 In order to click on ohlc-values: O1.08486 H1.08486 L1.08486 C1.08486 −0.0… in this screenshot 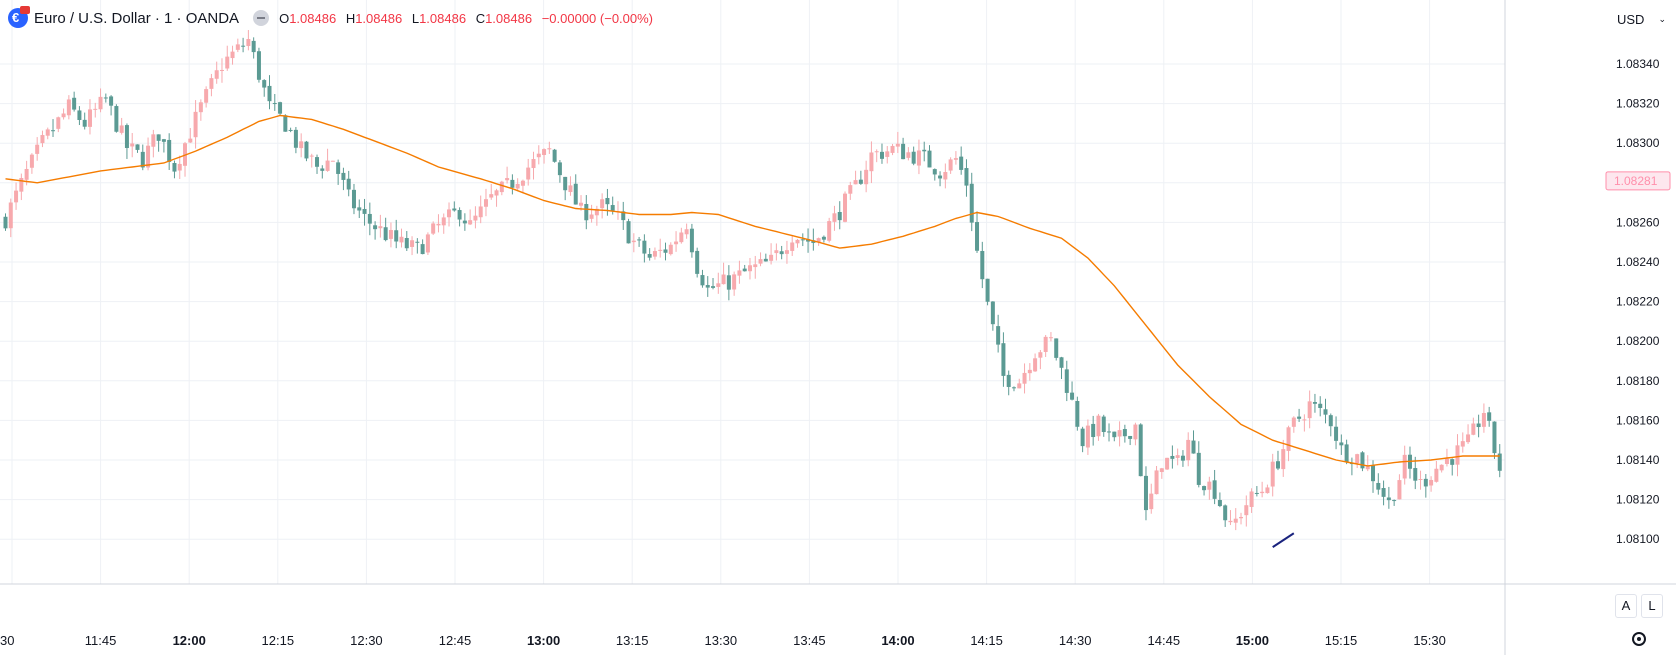, I will do `click(469, 18)`.